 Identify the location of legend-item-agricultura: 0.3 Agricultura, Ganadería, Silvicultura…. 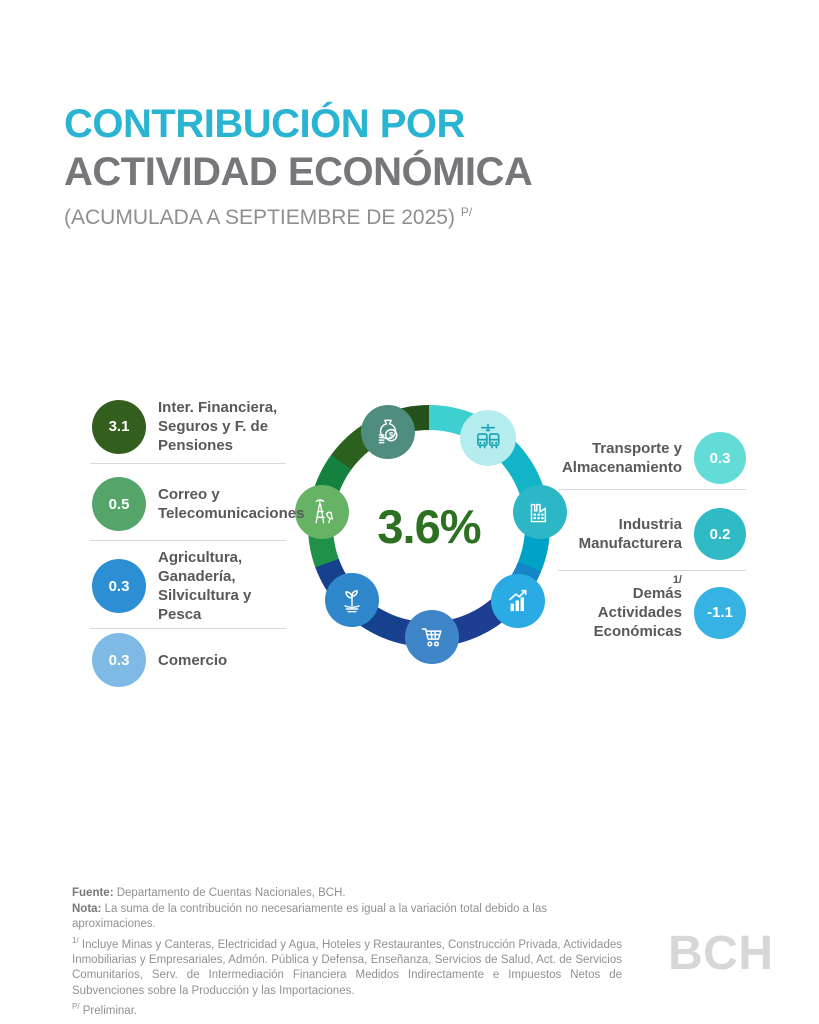
(192, 586).